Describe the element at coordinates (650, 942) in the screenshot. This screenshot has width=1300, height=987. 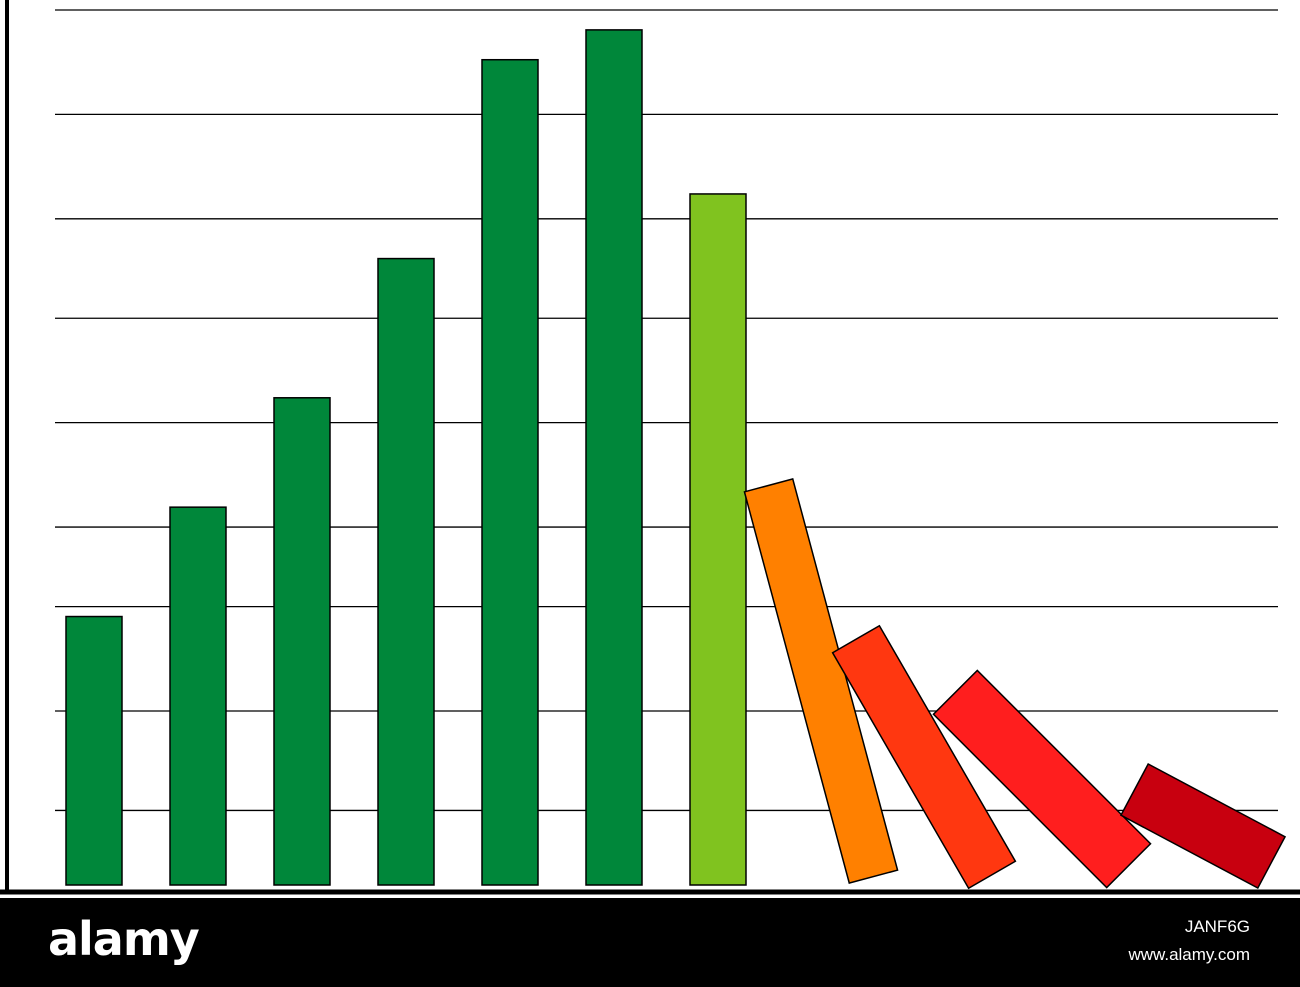
I see `watermark-footer` at that location.